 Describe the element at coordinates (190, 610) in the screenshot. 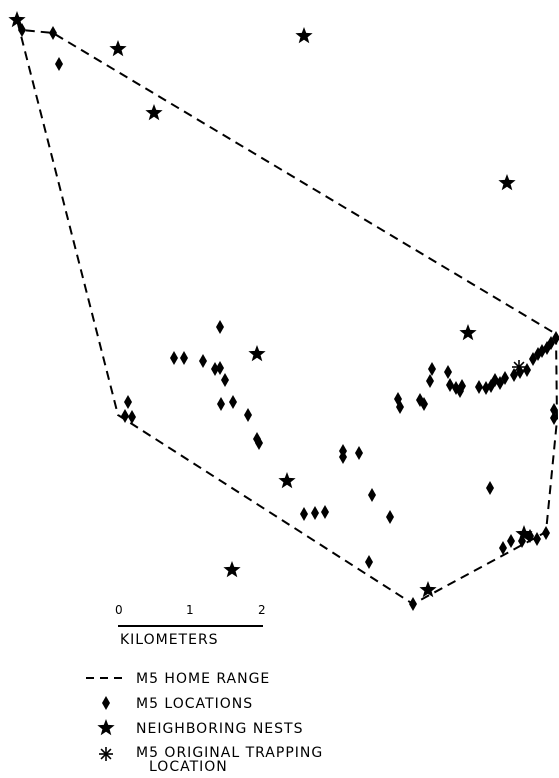

I see `scale-tick-1: 1` at that location.